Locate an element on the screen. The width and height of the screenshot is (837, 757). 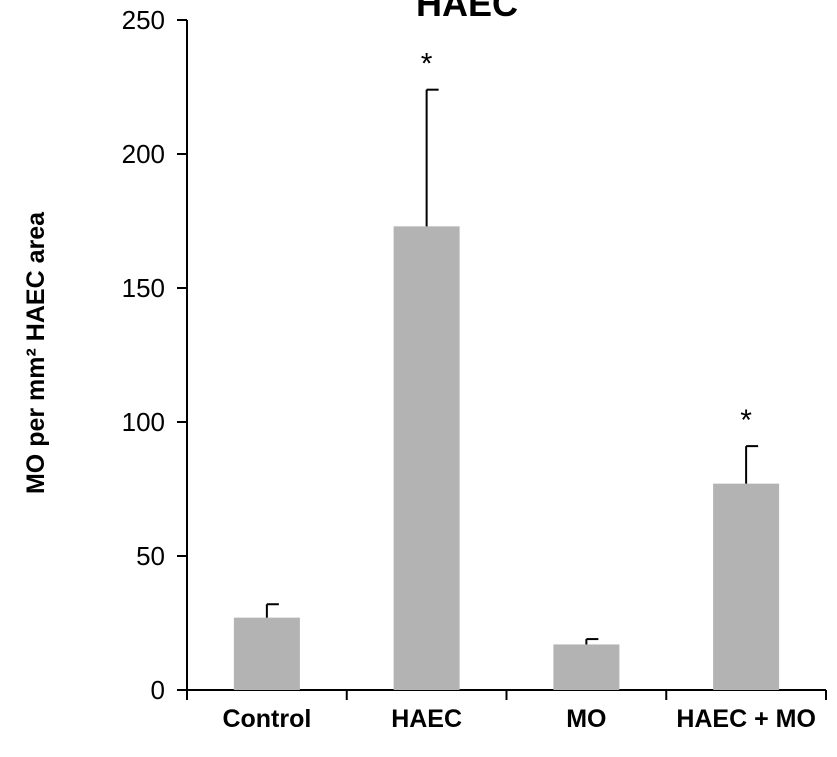
y-tick-label: 150 is located at coordinates (143, 288).